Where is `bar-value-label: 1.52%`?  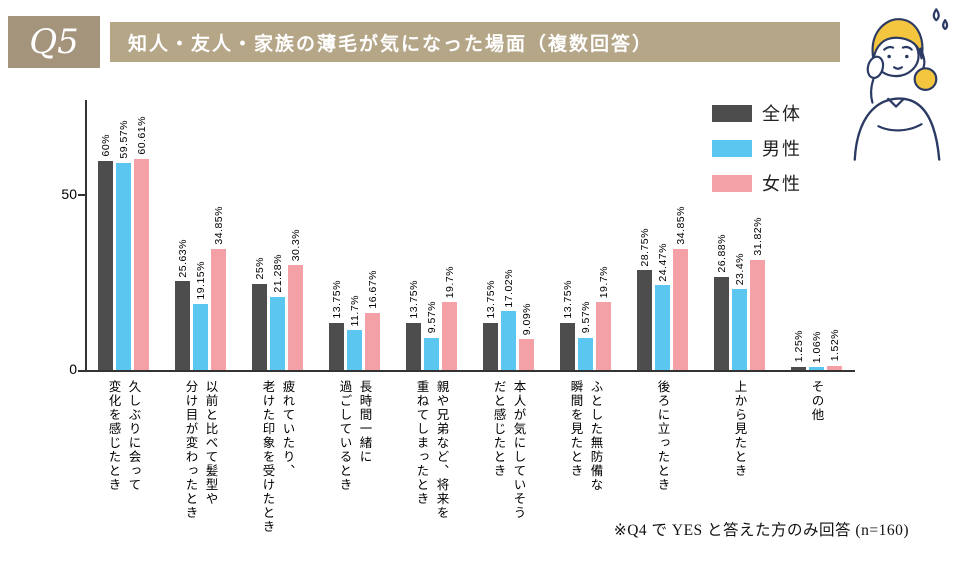 bar-value-label: 1.52% is located at coordinates (834, 345).